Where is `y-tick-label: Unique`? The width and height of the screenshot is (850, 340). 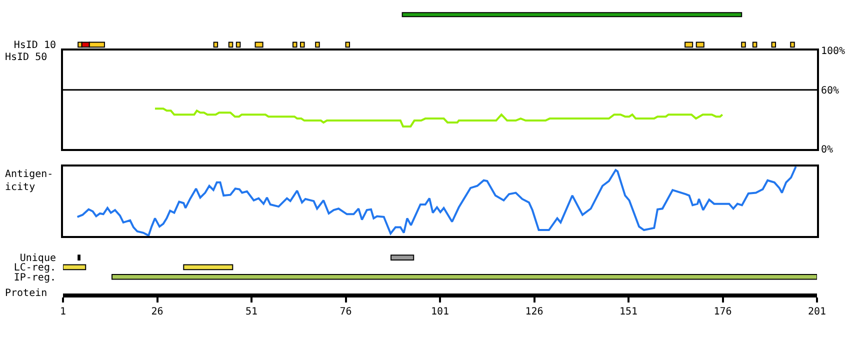 y-tick-label: Unique is located at coordinates (38, 258).